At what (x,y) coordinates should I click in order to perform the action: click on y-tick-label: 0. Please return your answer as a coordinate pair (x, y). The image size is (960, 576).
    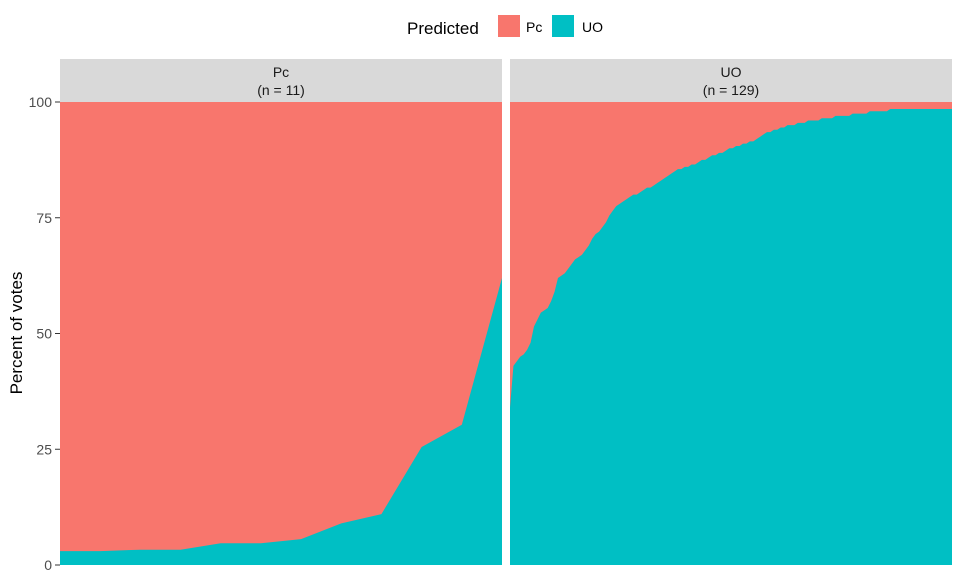
    Looking at the image, I should click on (48, 565).